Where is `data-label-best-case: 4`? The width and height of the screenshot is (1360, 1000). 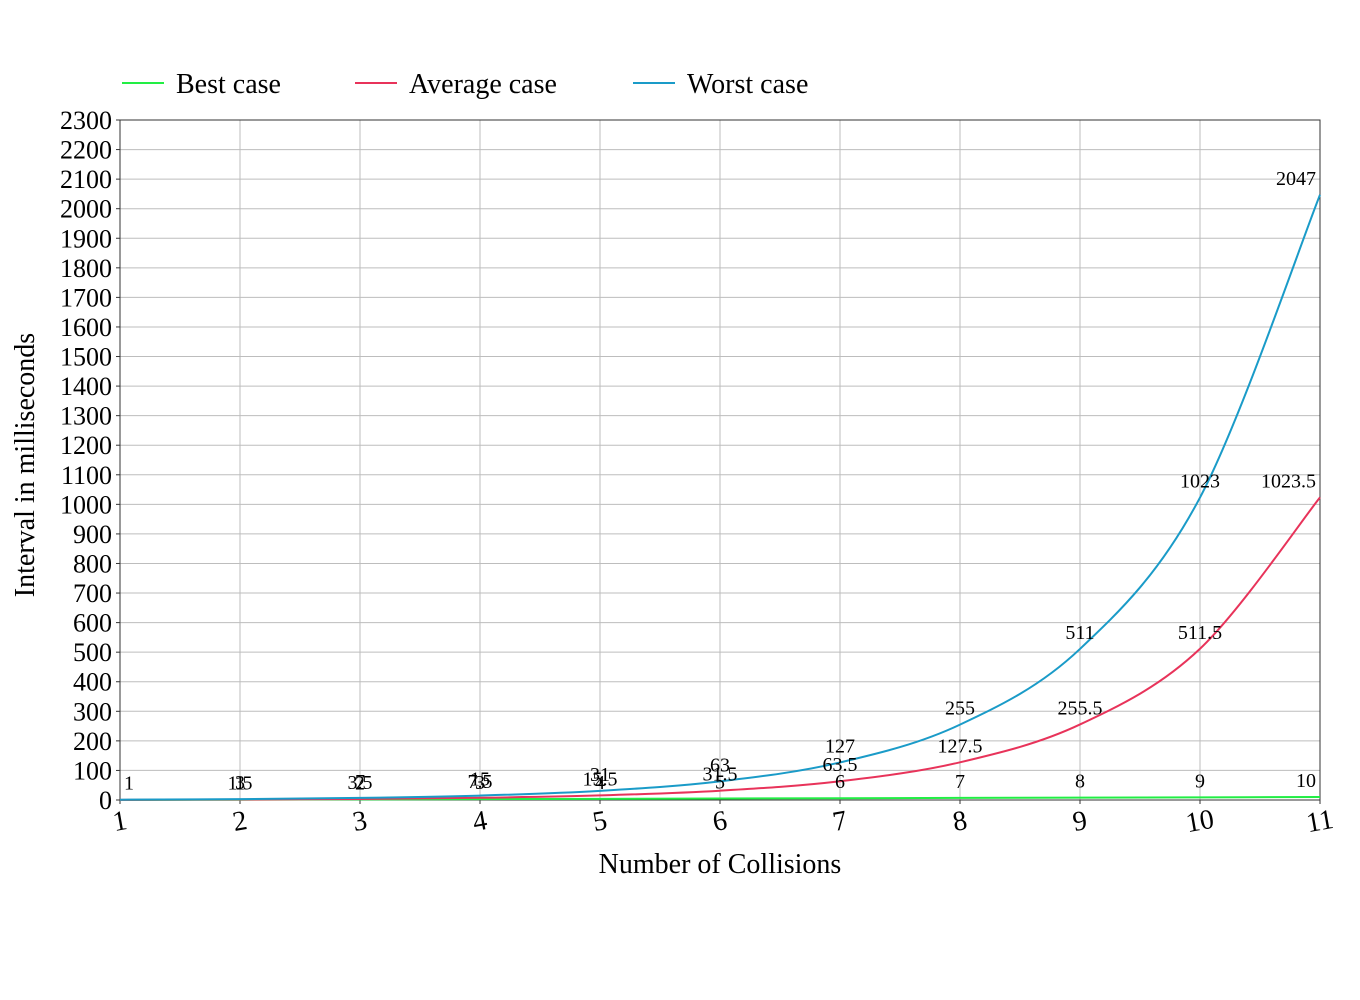
data-label-best-case: 4 is located at coordinates (600, 783).